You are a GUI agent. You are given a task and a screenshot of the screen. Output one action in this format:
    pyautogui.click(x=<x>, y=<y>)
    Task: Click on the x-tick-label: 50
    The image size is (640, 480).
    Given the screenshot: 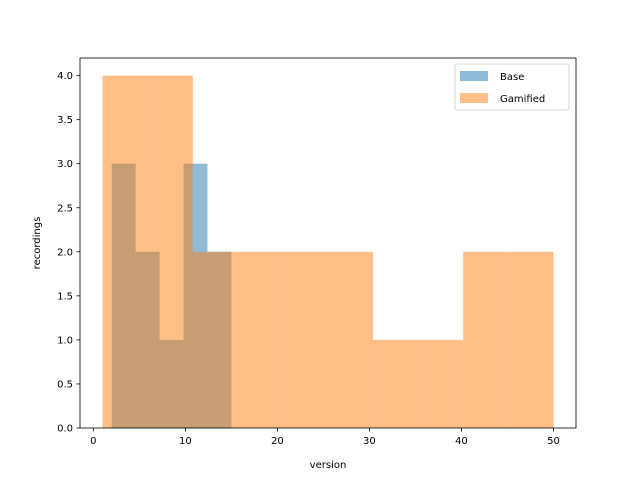 What is the action you would take?
    pyautogui.click(x=553, y=441)
    